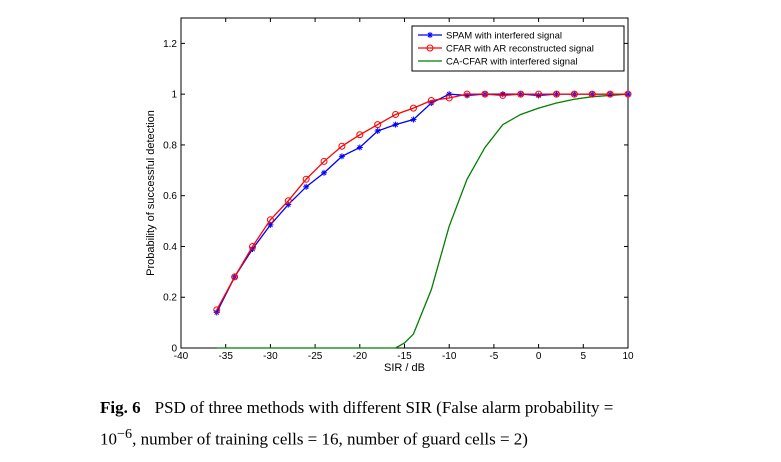  I want to click on caption-base: 10, so click(108, 439).